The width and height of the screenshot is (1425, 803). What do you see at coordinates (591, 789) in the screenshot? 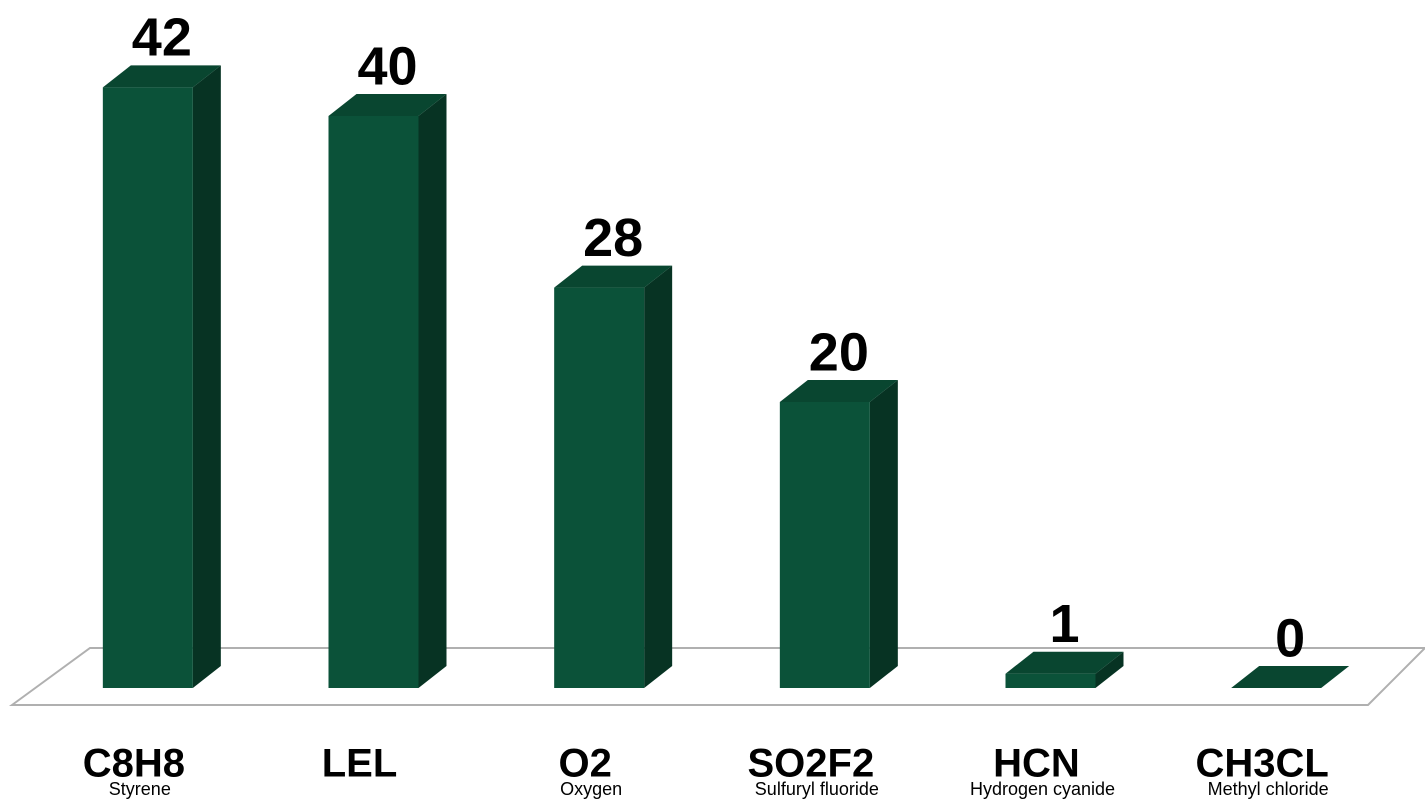
I see `x-tick-description: Oxygen` at bounding box center [591, 789].